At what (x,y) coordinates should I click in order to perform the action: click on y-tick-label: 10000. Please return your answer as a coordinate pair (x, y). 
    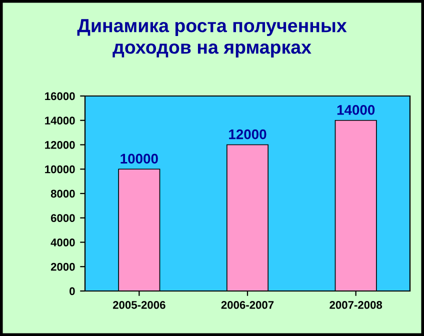
    Looking at the image, I should click on (60, 169).